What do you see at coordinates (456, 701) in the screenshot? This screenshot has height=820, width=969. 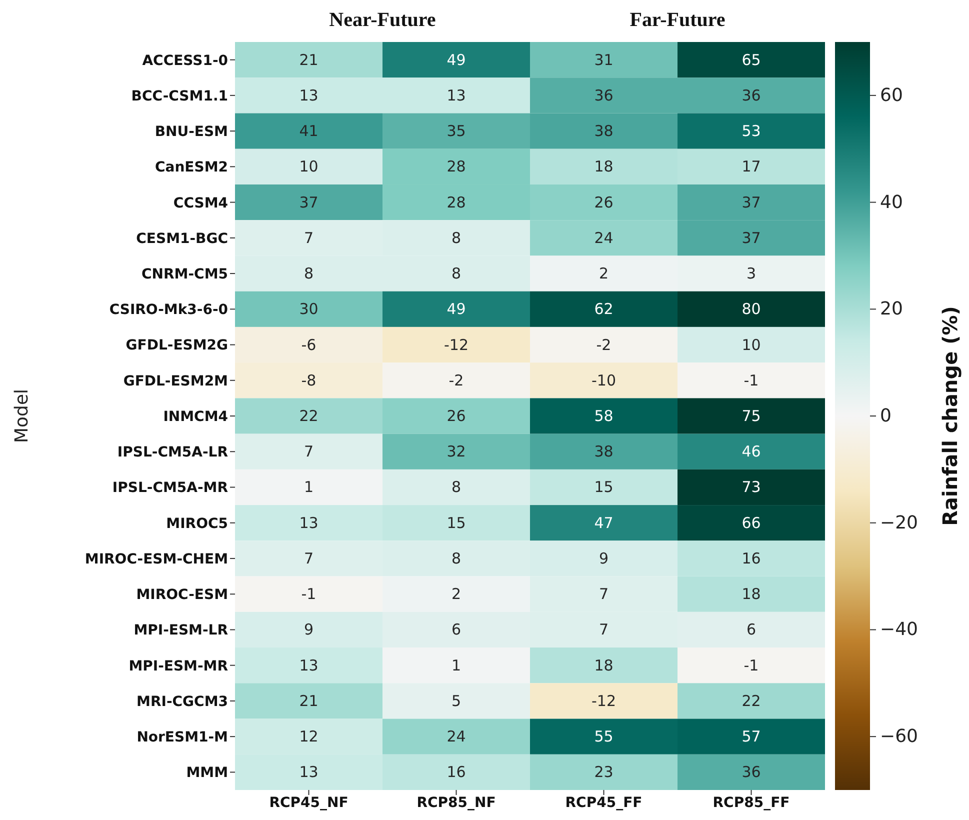 I see `data-label: 5` at bounding box center [456, 701].